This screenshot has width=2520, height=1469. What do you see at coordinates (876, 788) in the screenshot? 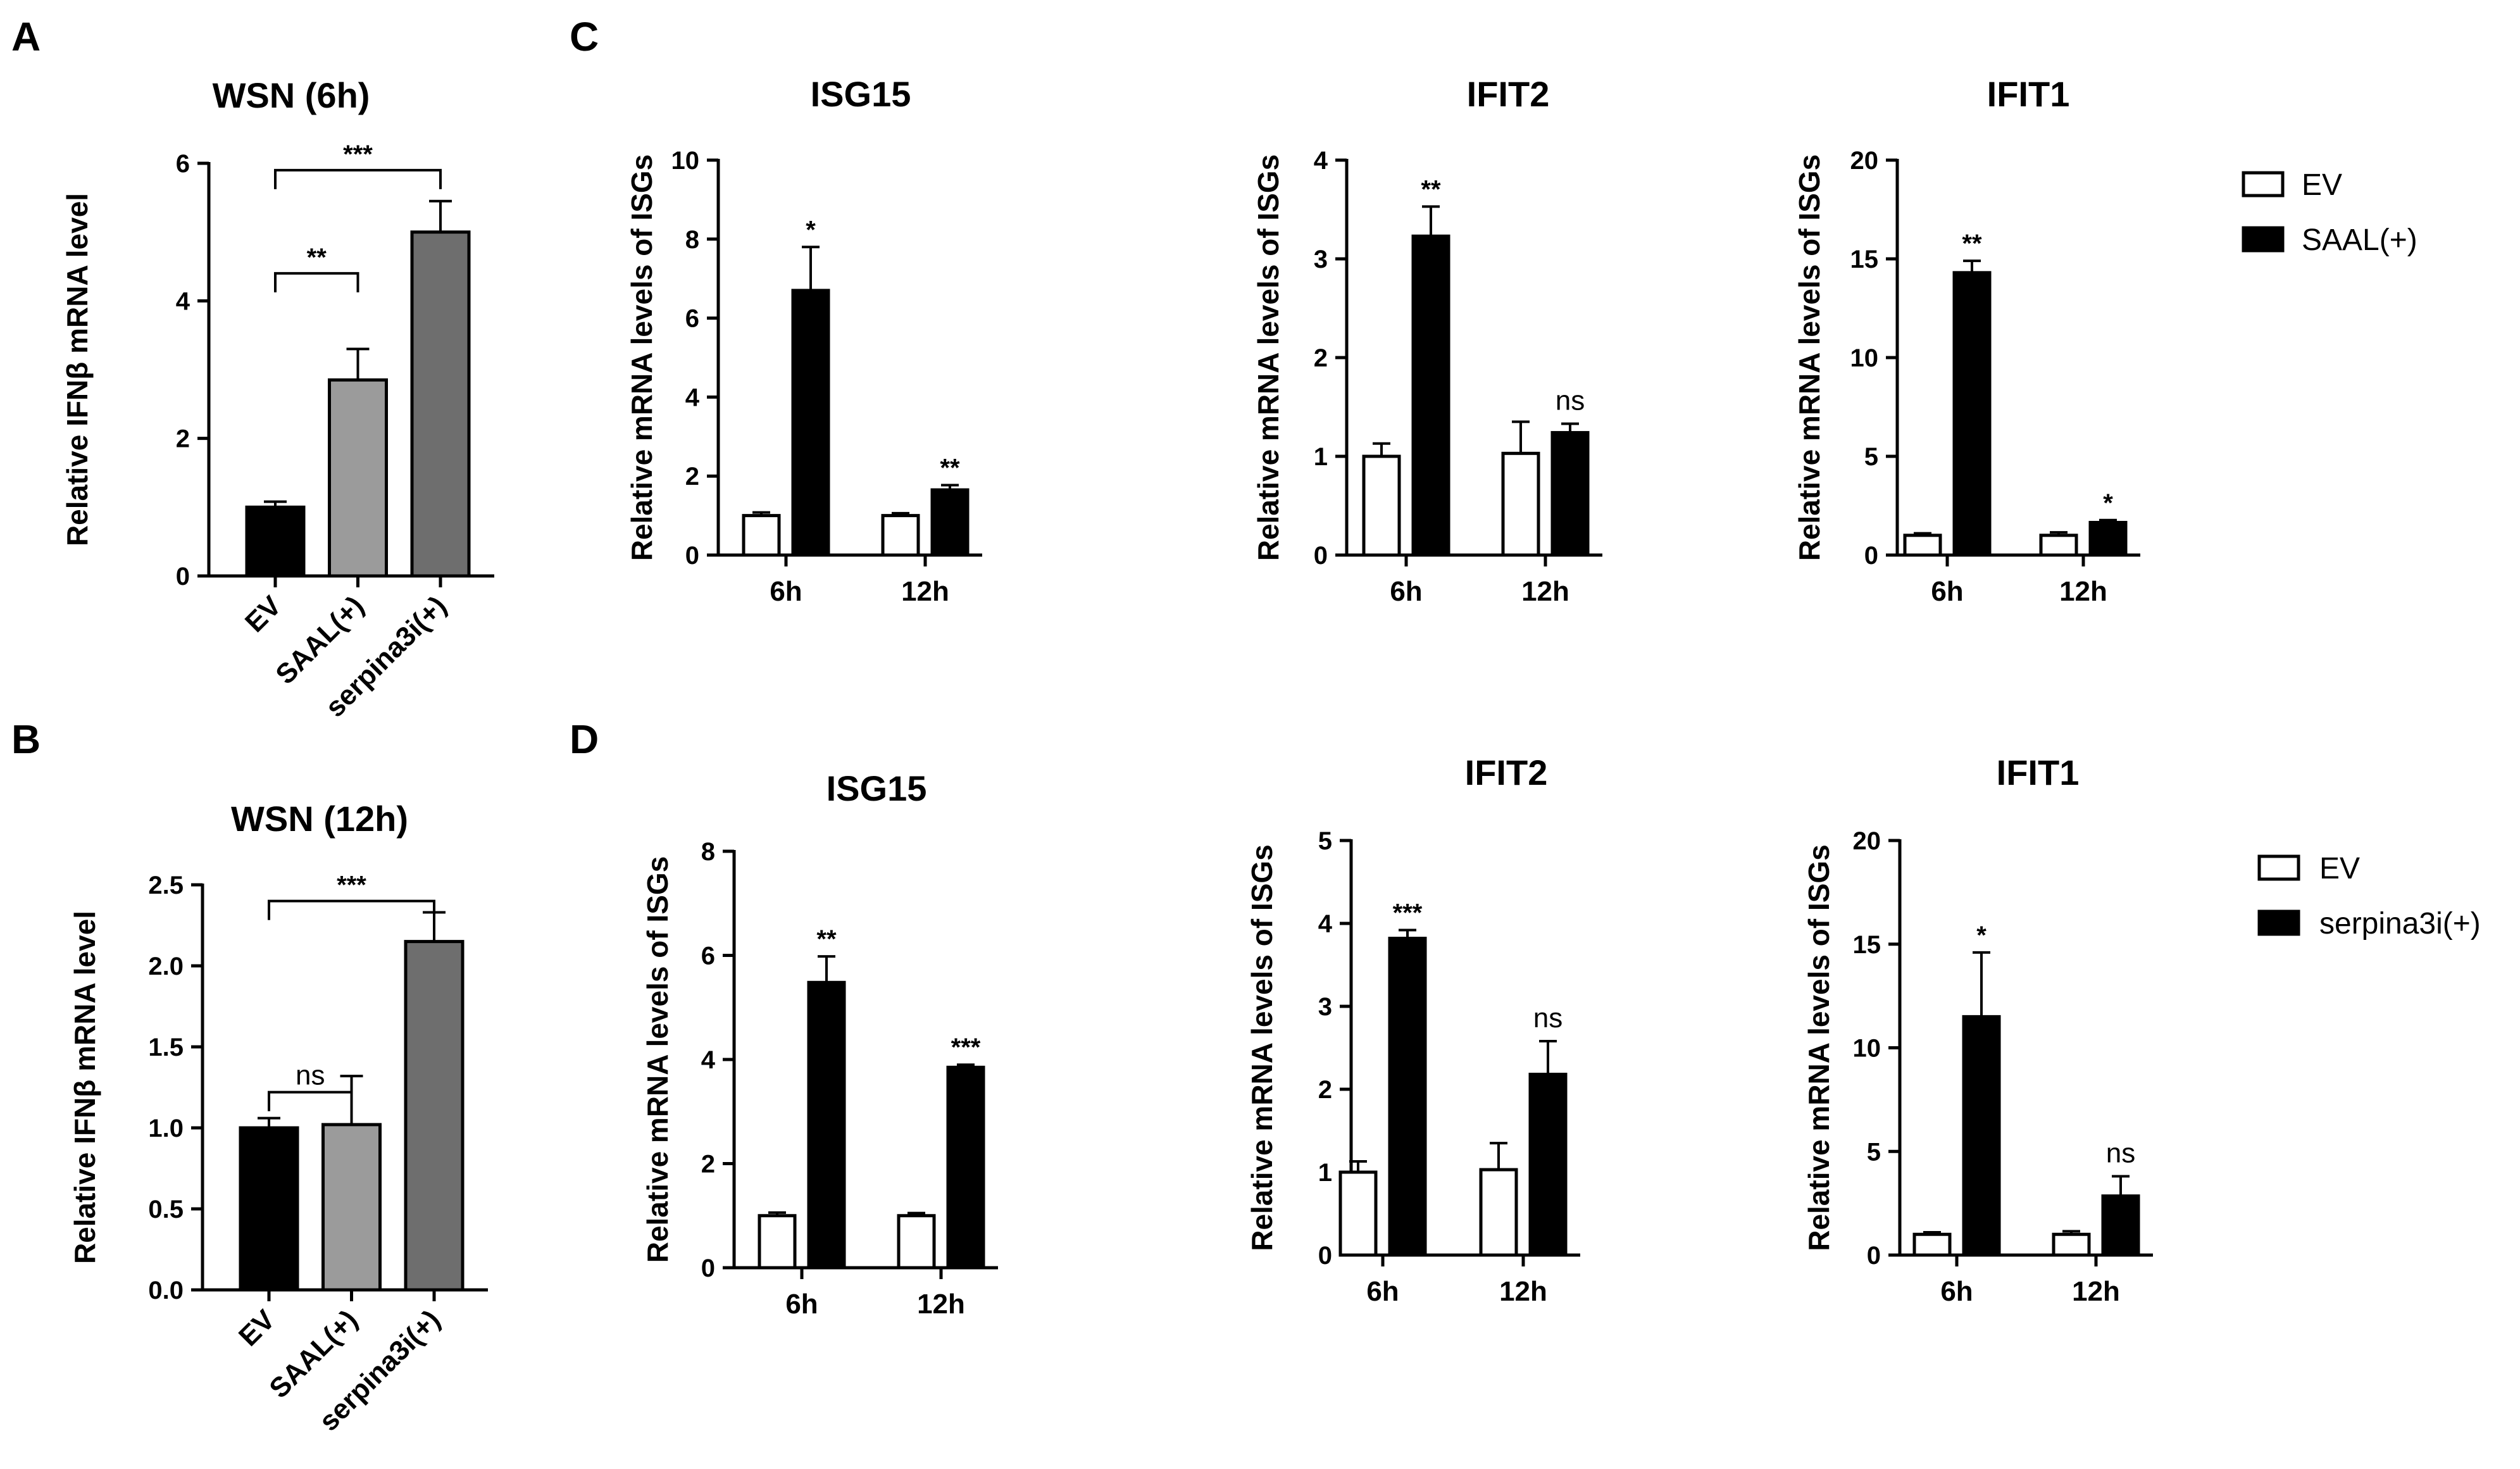
I see `chart-title-d1: ISG15` at bounding box center [876, 788].